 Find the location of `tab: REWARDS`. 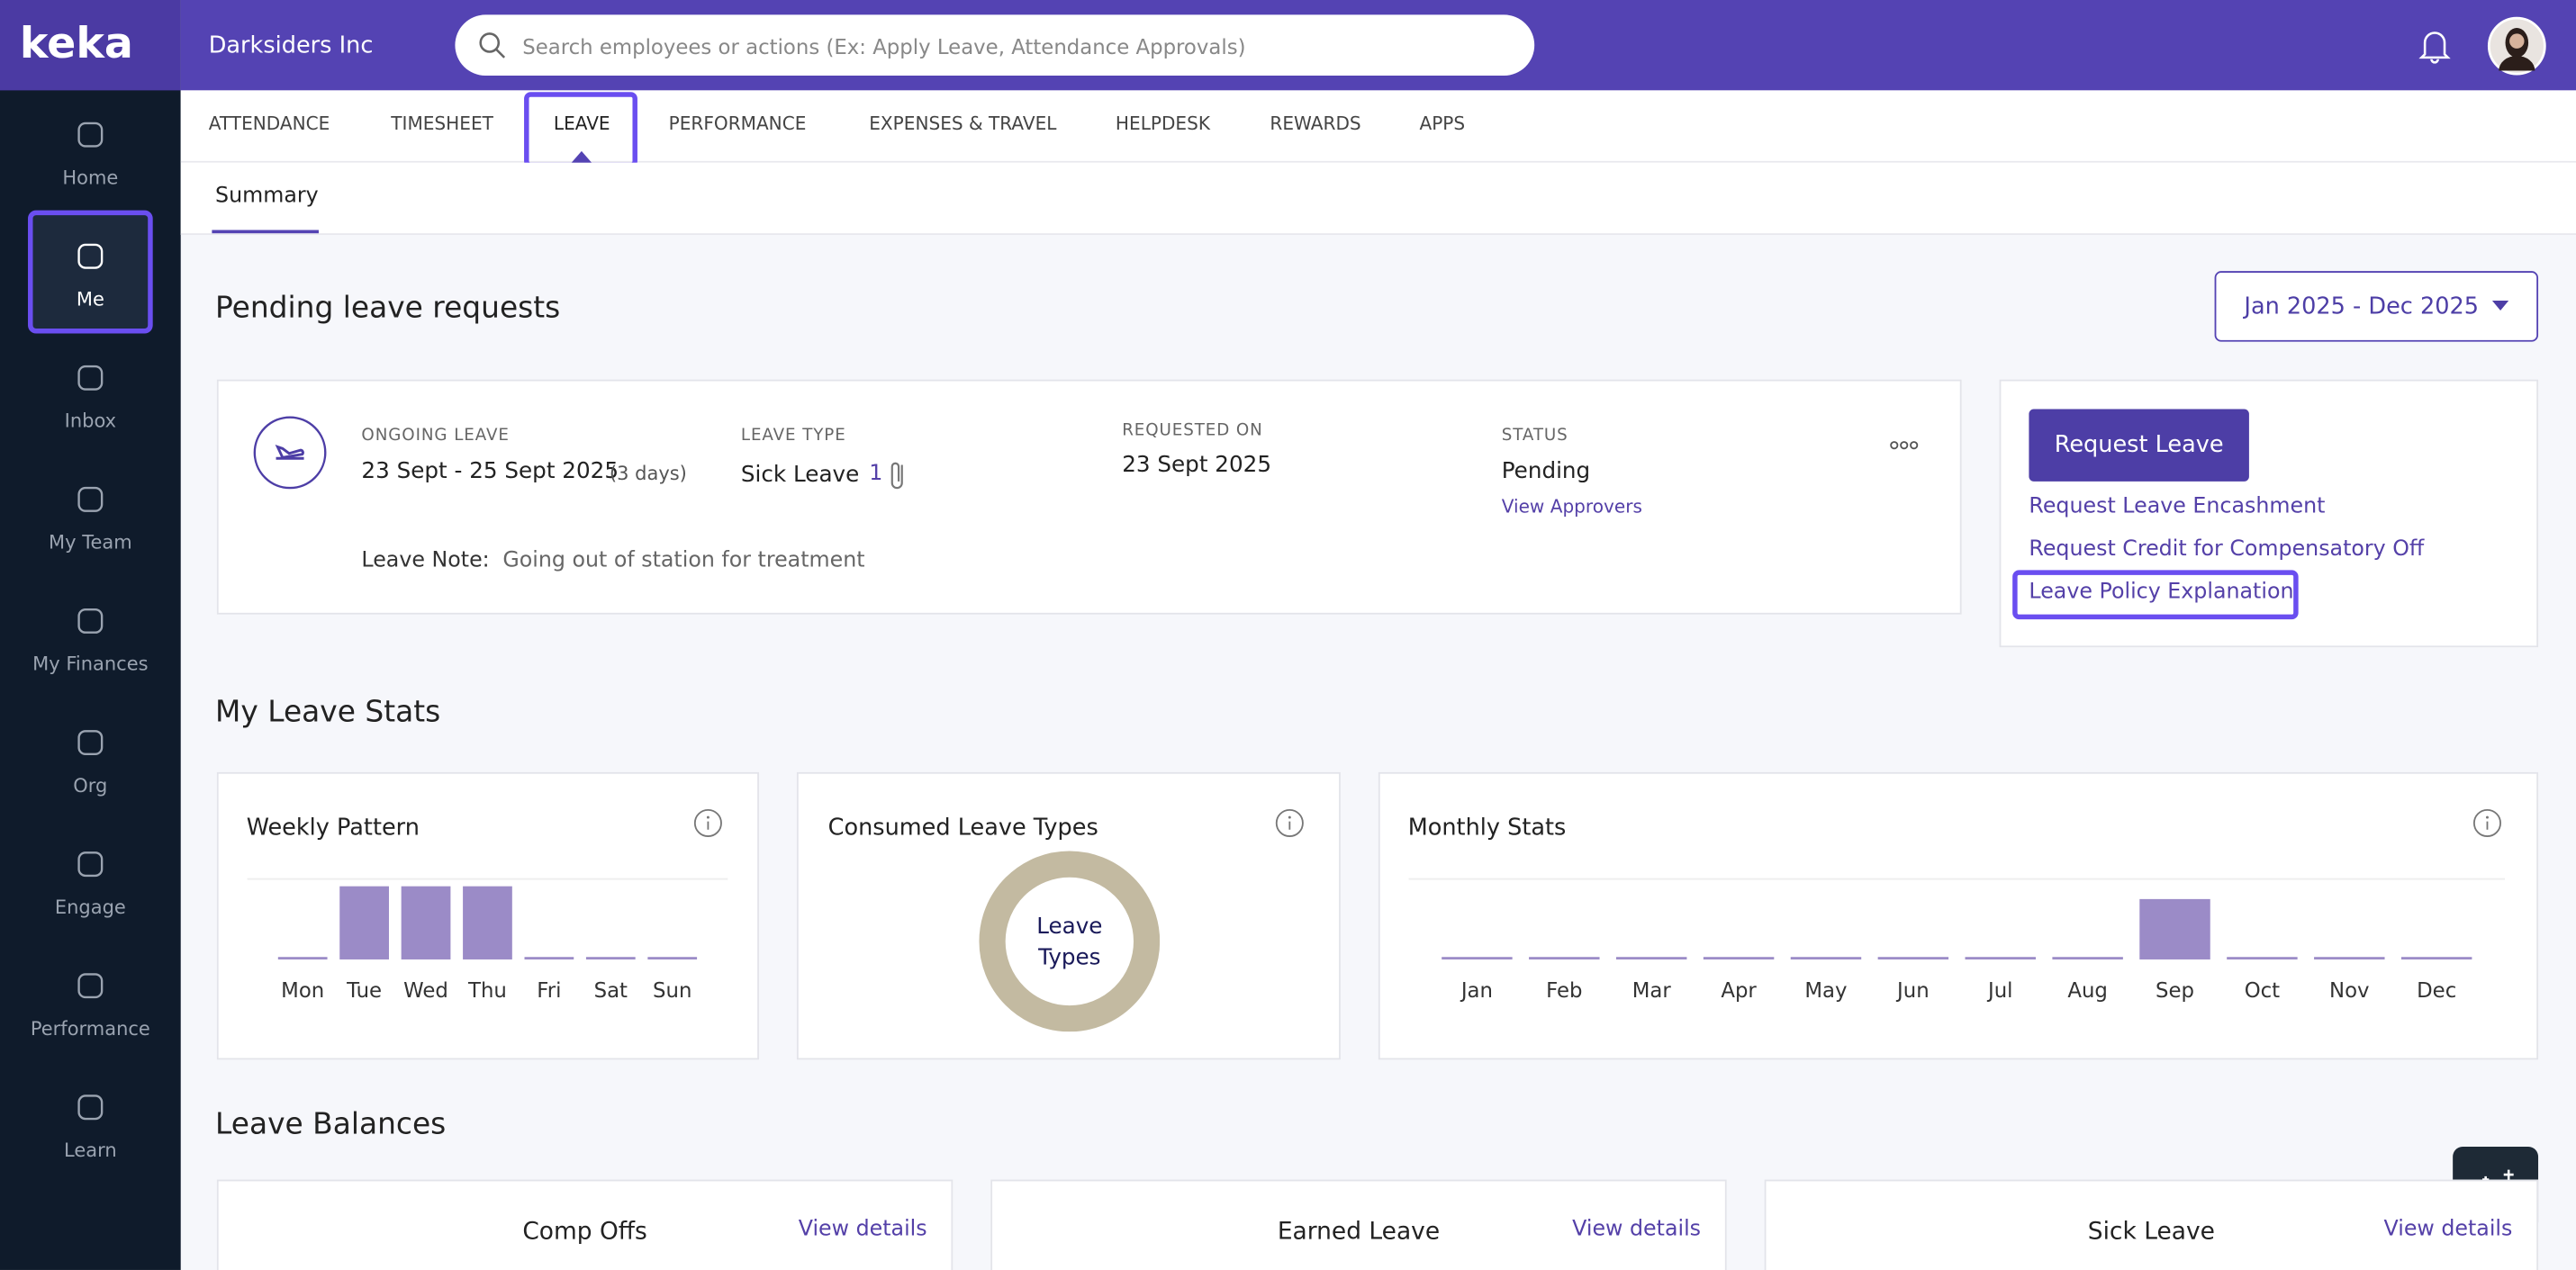

tab: REWARDS is located at coordinates (1315, 124).